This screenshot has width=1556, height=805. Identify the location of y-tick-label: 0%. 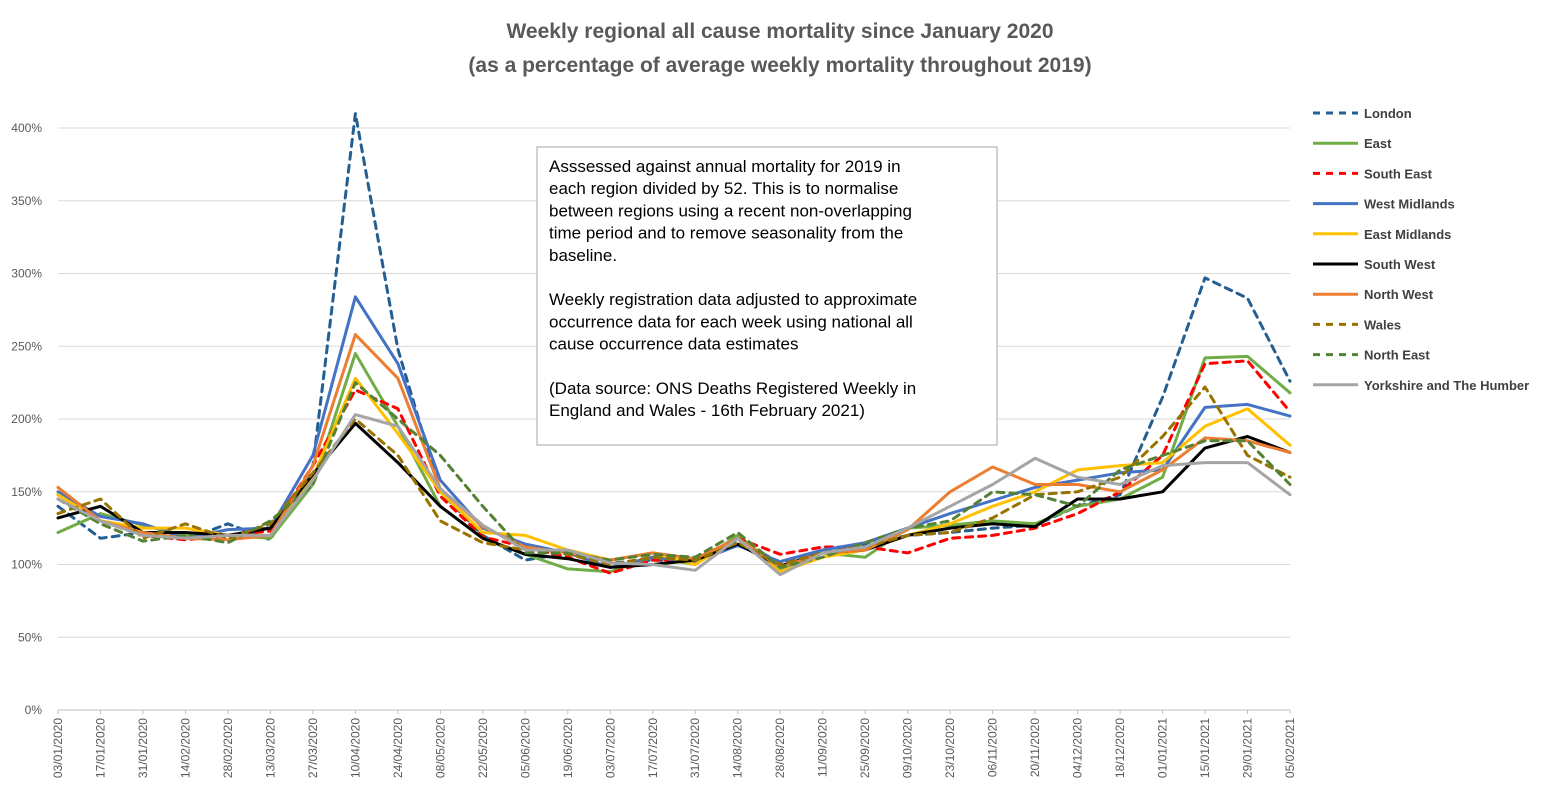
(34, 710).